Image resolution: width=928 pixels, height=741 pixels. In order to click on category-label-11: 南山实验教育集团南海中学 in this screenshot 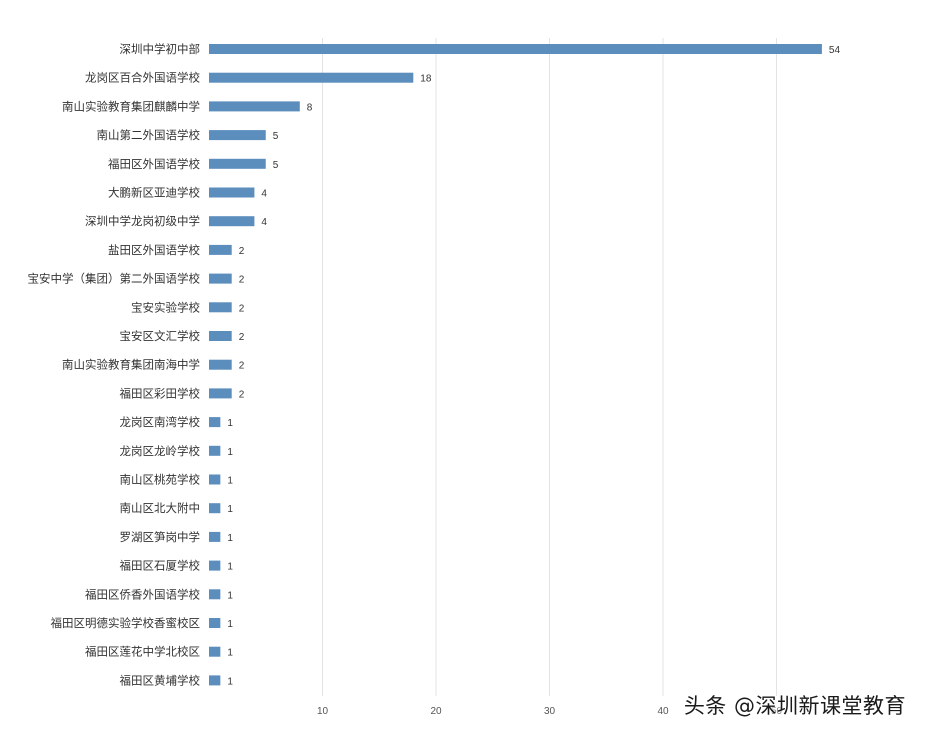, I will do `click(131, 365)`.